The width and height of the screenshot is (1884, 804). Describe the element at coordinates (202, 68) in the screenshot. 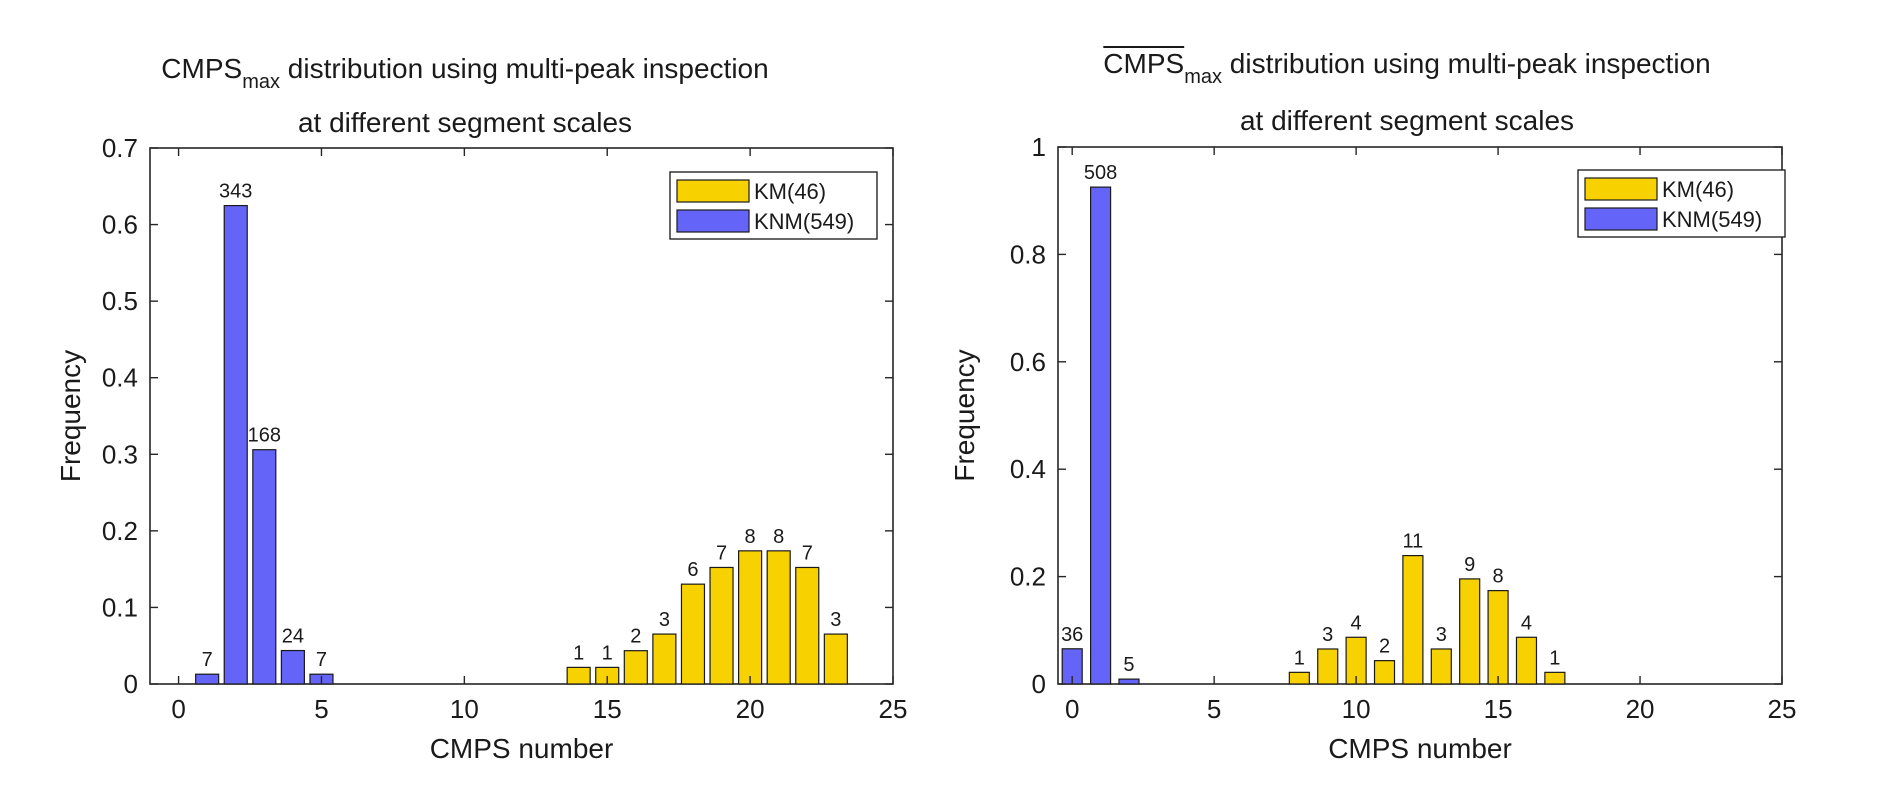

I see `title-main: CMPS` at that location.